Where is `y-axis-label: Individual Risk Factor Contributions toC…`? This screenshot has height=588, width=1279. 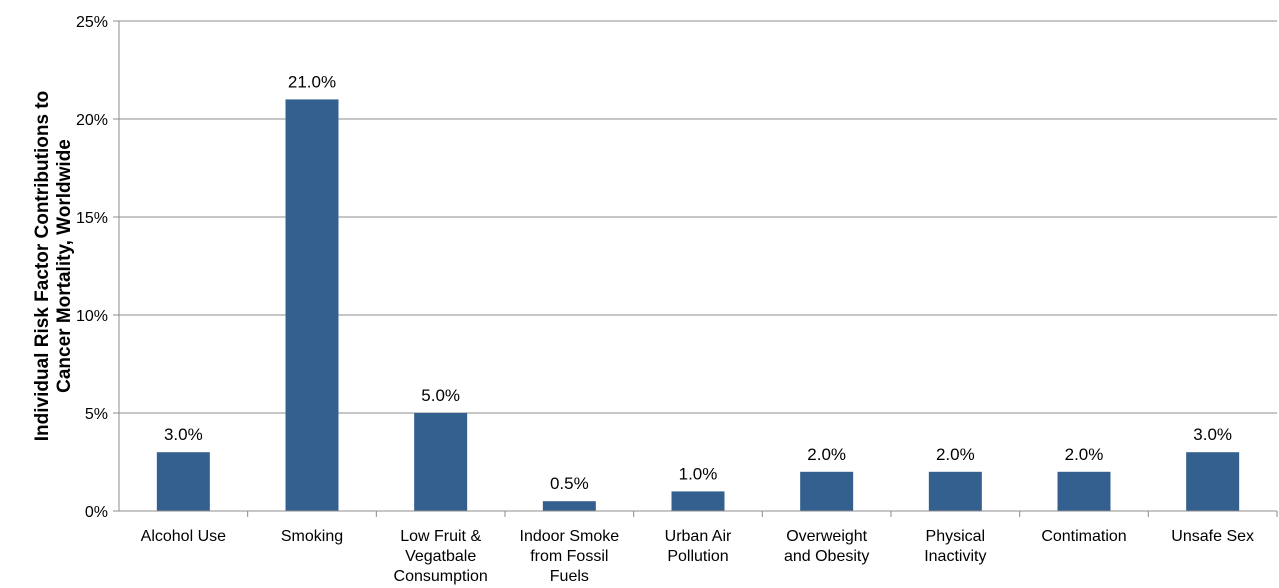
y-axis-label: Individual Risk Factor Contributions toC… is located at coordinates (53, 266).